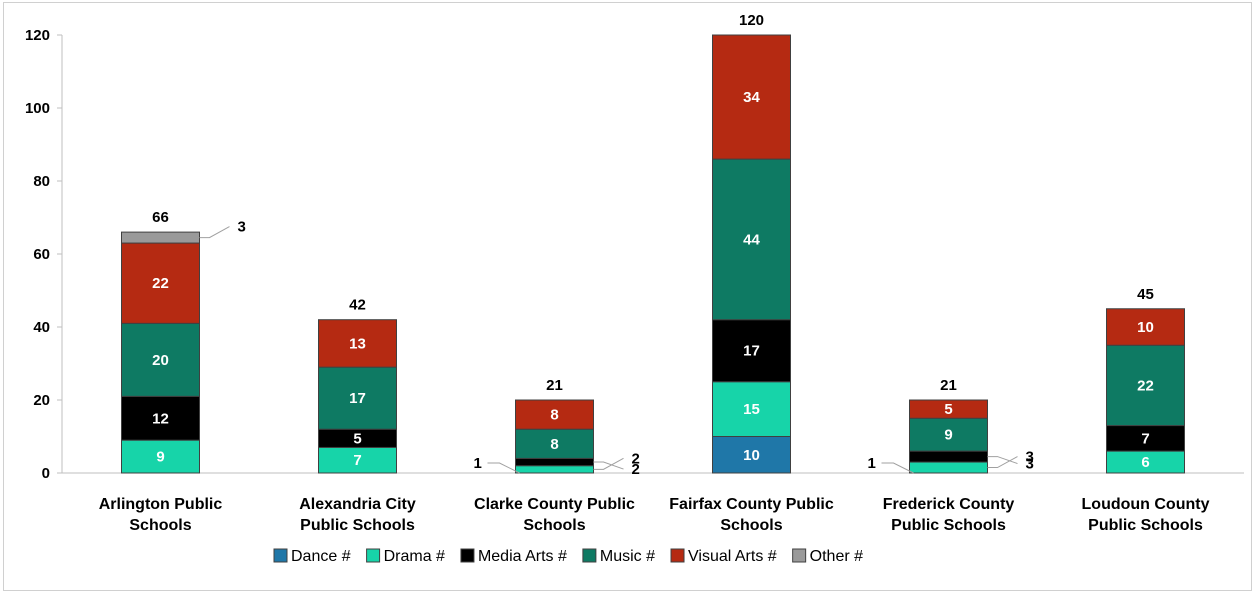 This screenshot has height=597, width=1257. Describe the element at coordinates (41, 400) in the screenshot. I see `y-tick-label: 20` at that location.